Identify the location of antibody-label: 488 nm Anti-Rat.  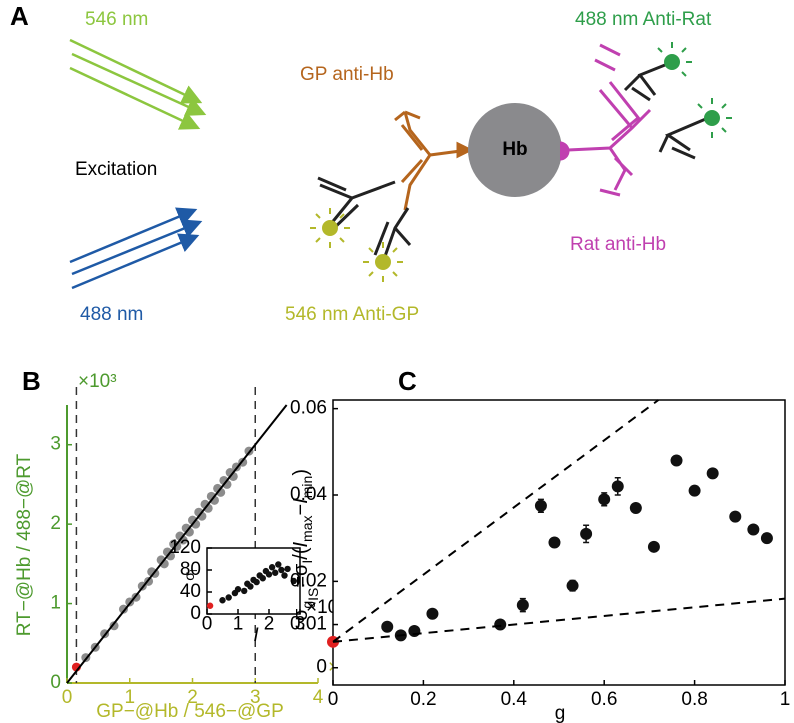
(643, 19).